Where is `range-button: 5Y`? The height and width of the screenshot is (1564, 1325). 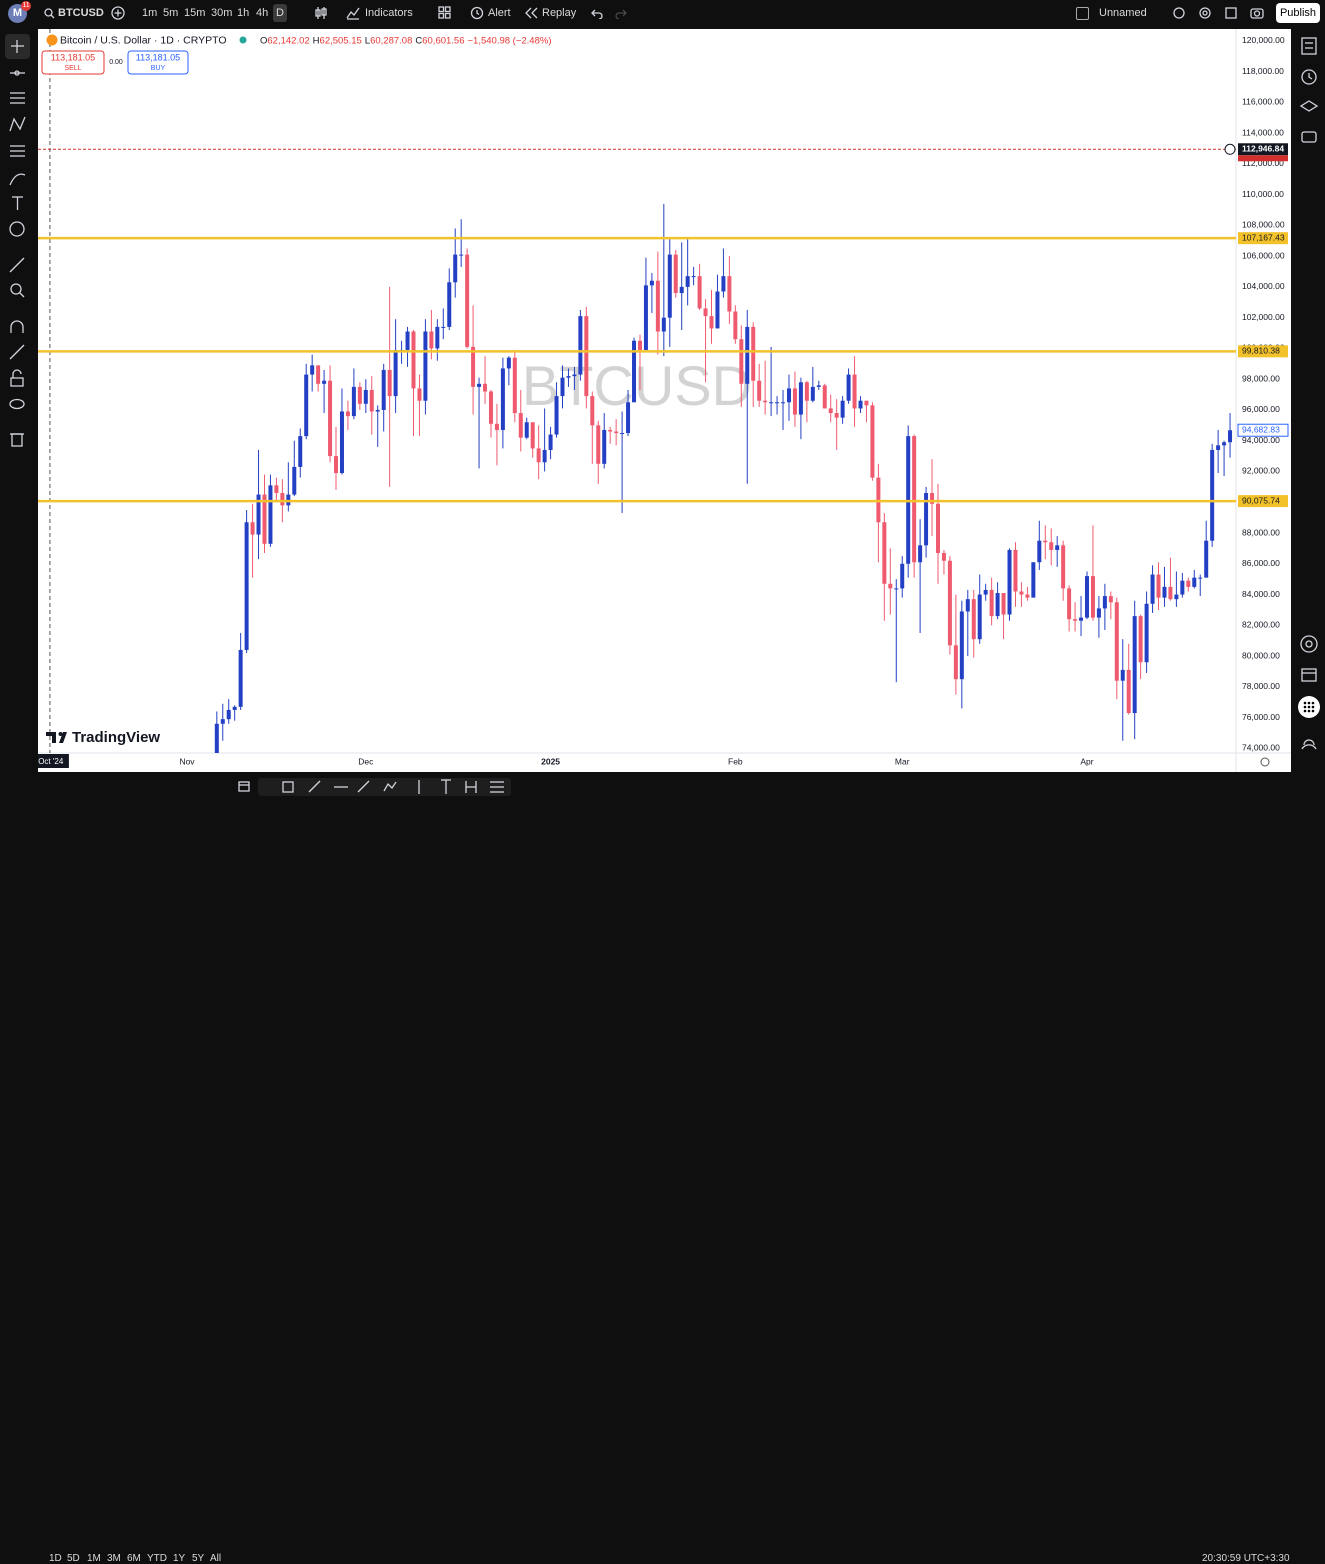
range-button: 5Y is located at coordinates (198, 1558).